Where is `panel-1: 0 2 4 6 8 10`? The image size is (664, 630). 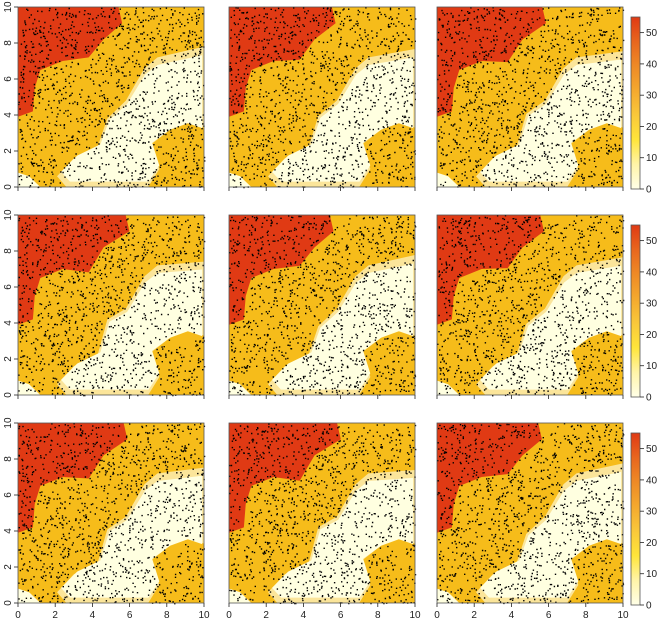 panel-1: 0 2 4 6 8 10 is located at coordinates (104, 96).